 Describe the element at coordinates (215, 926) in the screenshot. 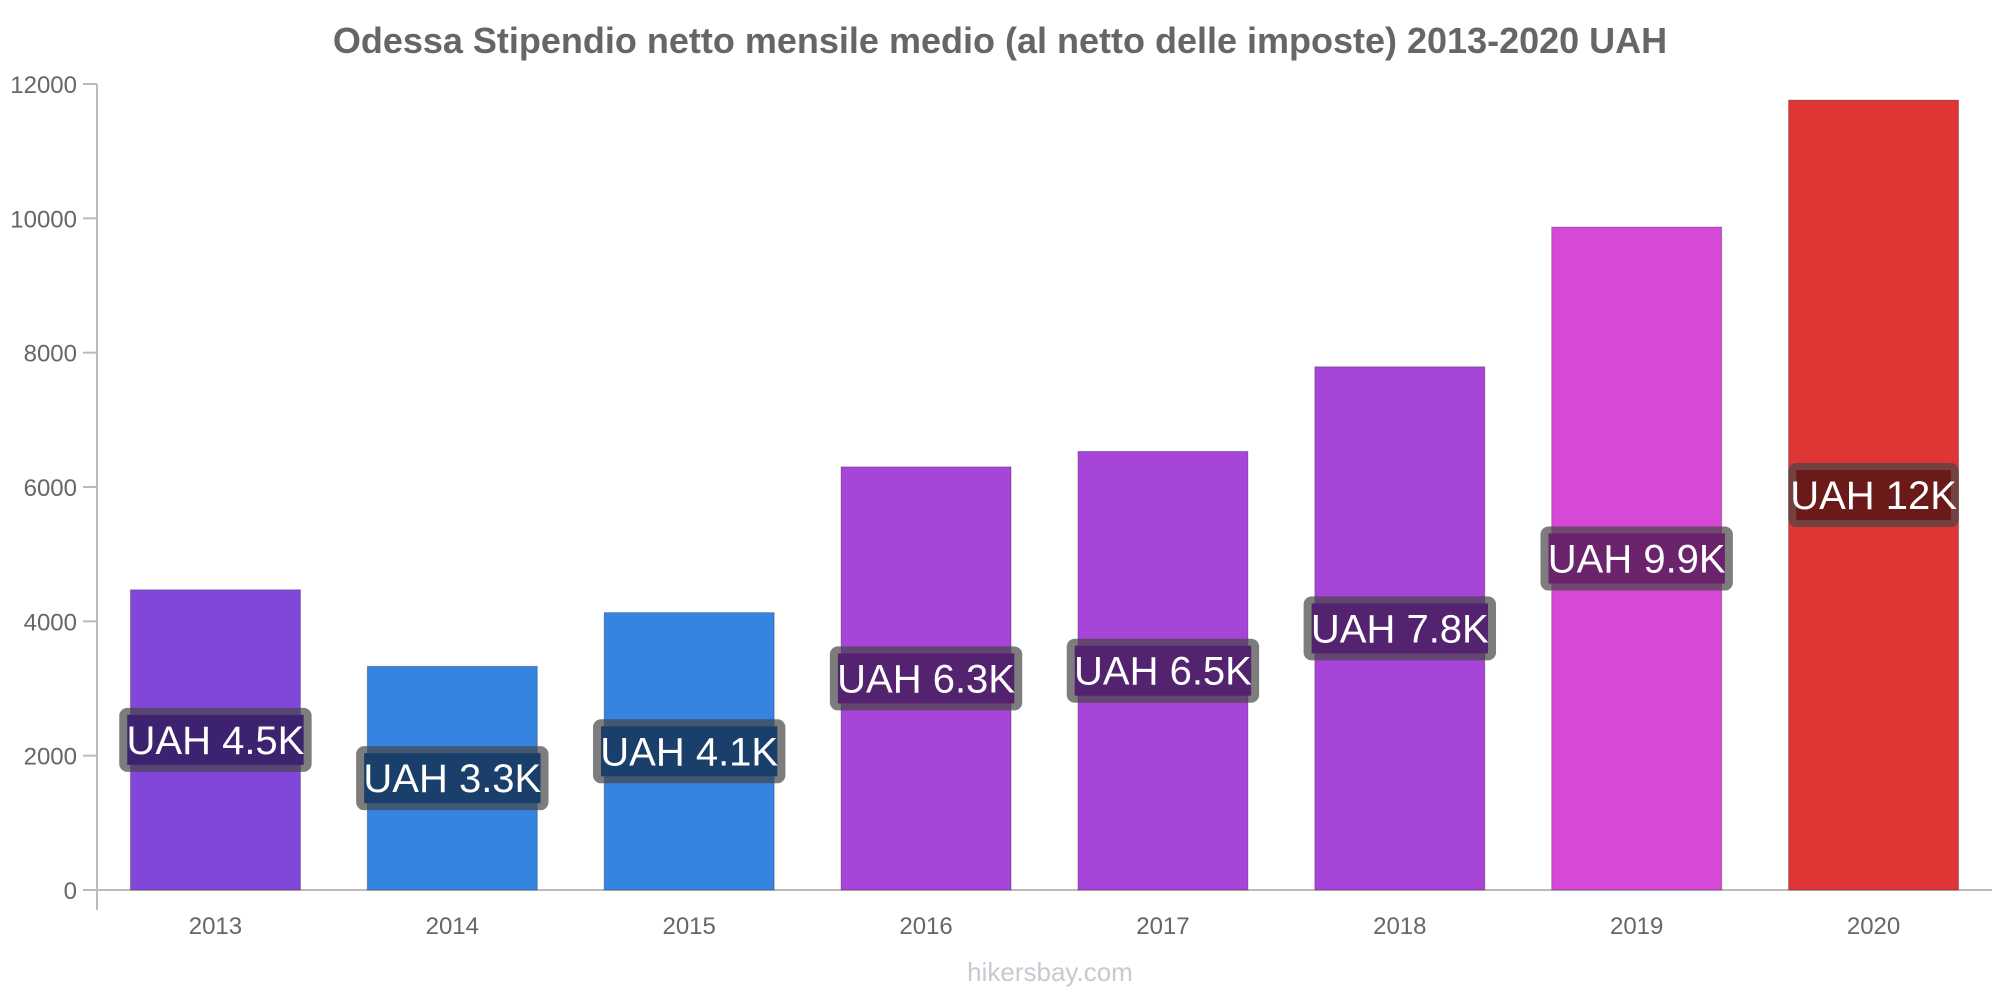

I see `x-tick-label: 2013` at that location.